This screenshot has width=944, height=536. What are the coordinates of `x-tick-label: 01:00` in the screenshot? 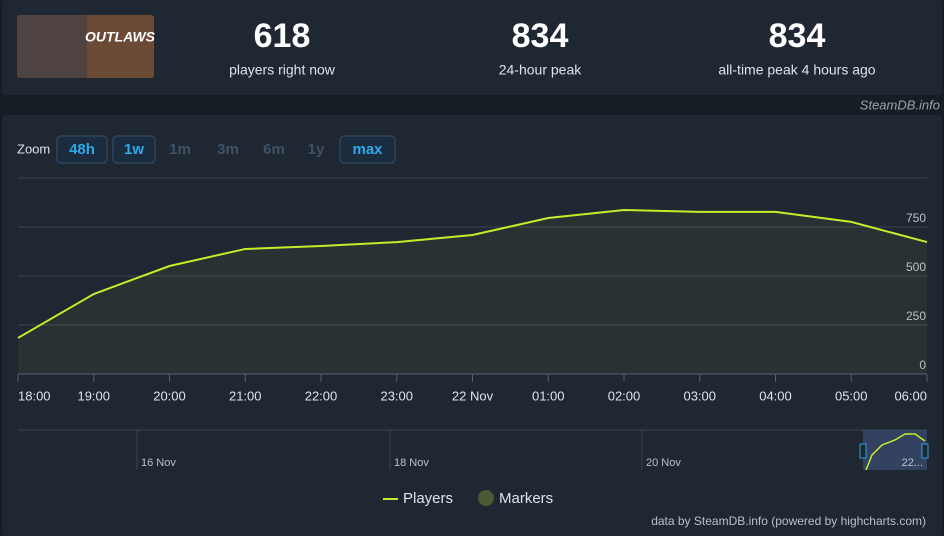 It's located at (548, 395).